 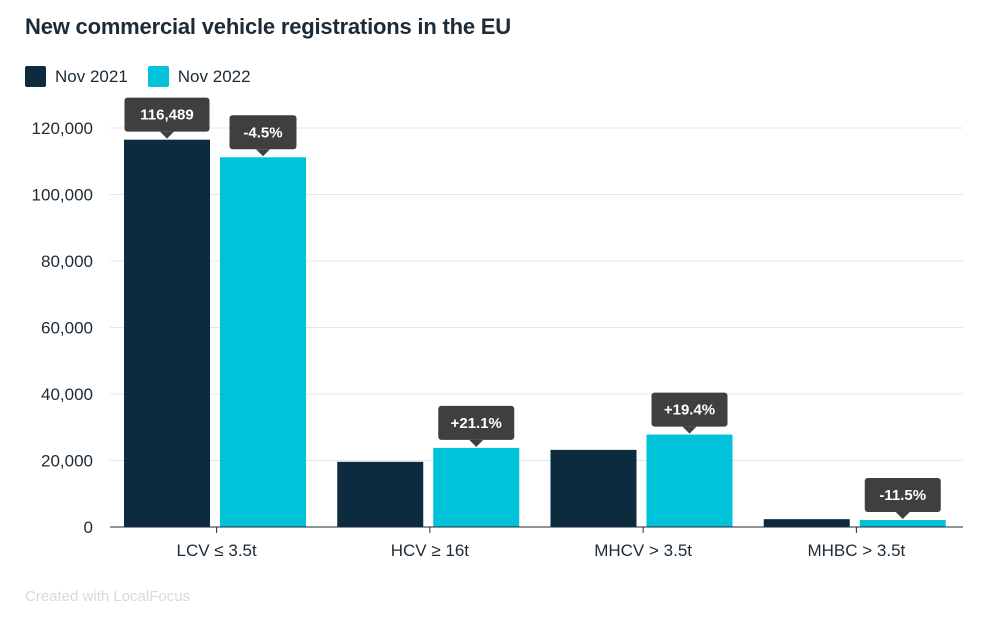 What do you see at coordinates (67, 461) in the screenshot?
I see `y-tick-label: 20,000` at bounding box center [67, 461].